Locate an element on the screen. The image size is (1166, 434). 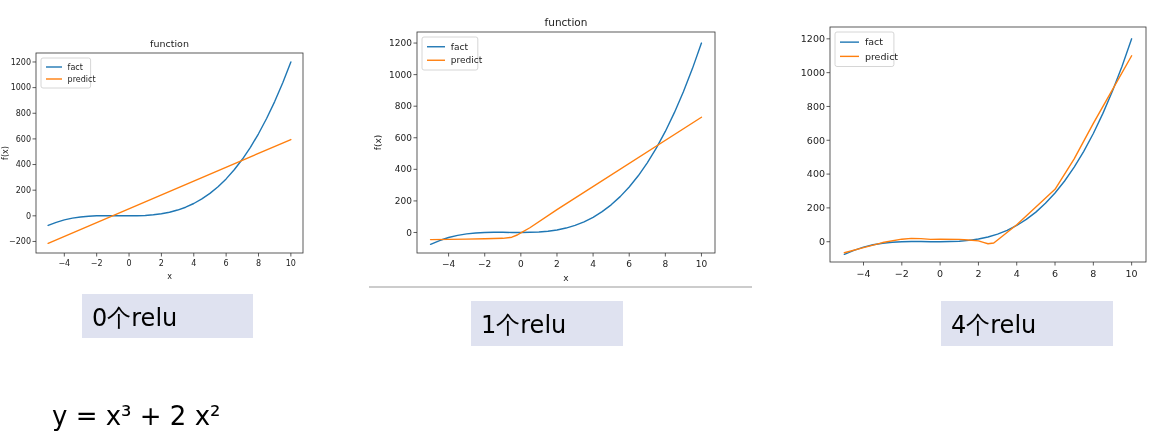
text: 4个relu is located at coordinates (994, 325).